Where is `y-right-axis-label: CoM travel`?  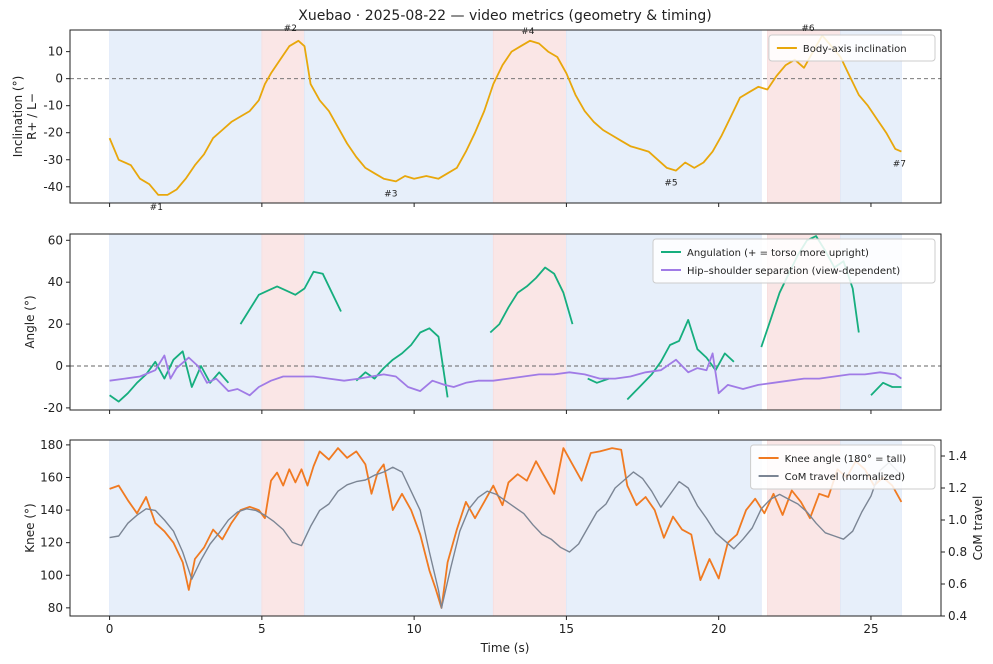
y-right-axis-label: CoM travel is located at coordinates (978, 528).